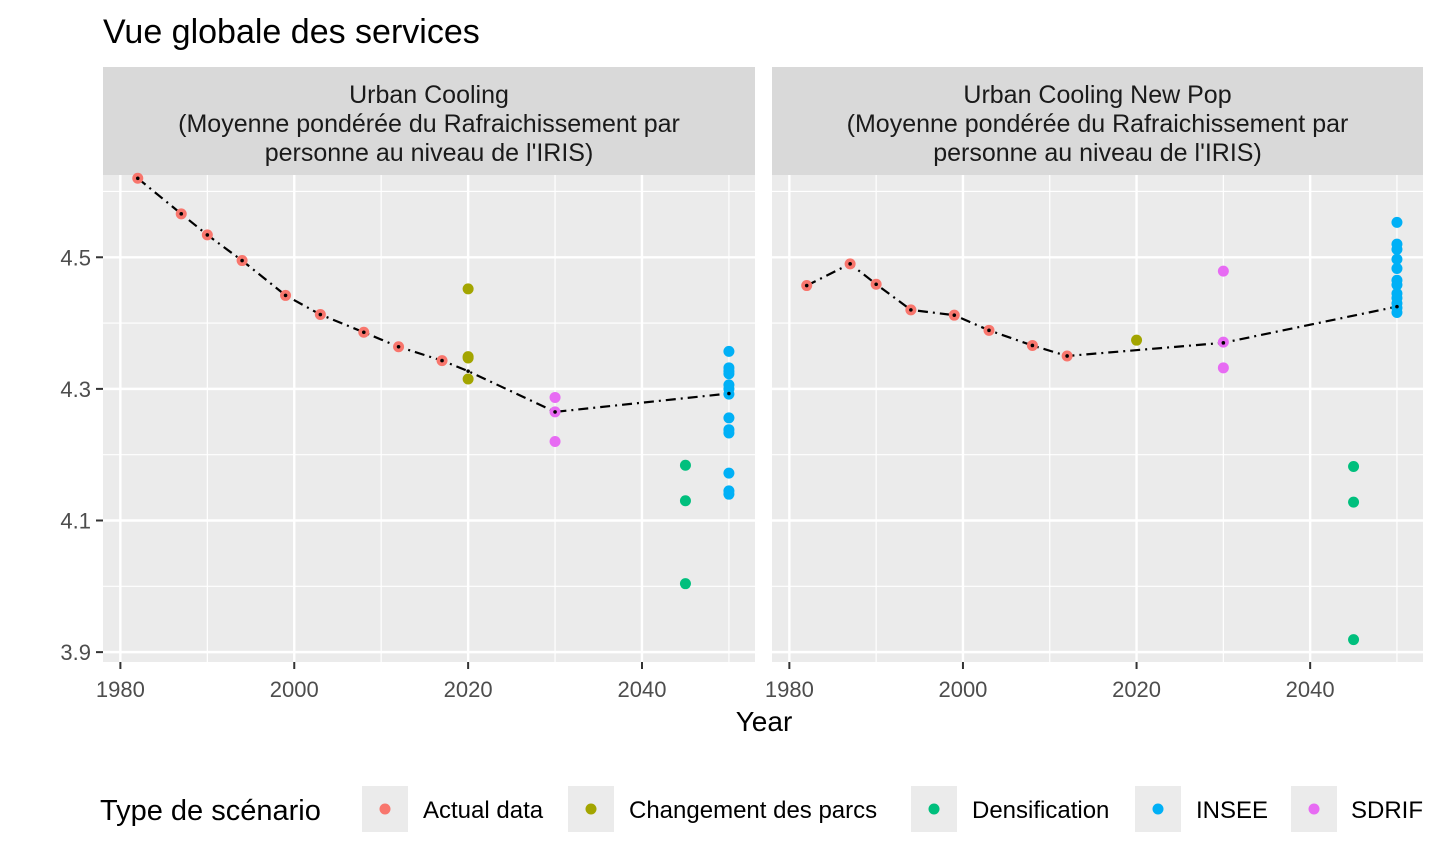 This screenshot has height=864, width=1440. I want to click on legend-label: Changement des parcs, so click(753, 810).